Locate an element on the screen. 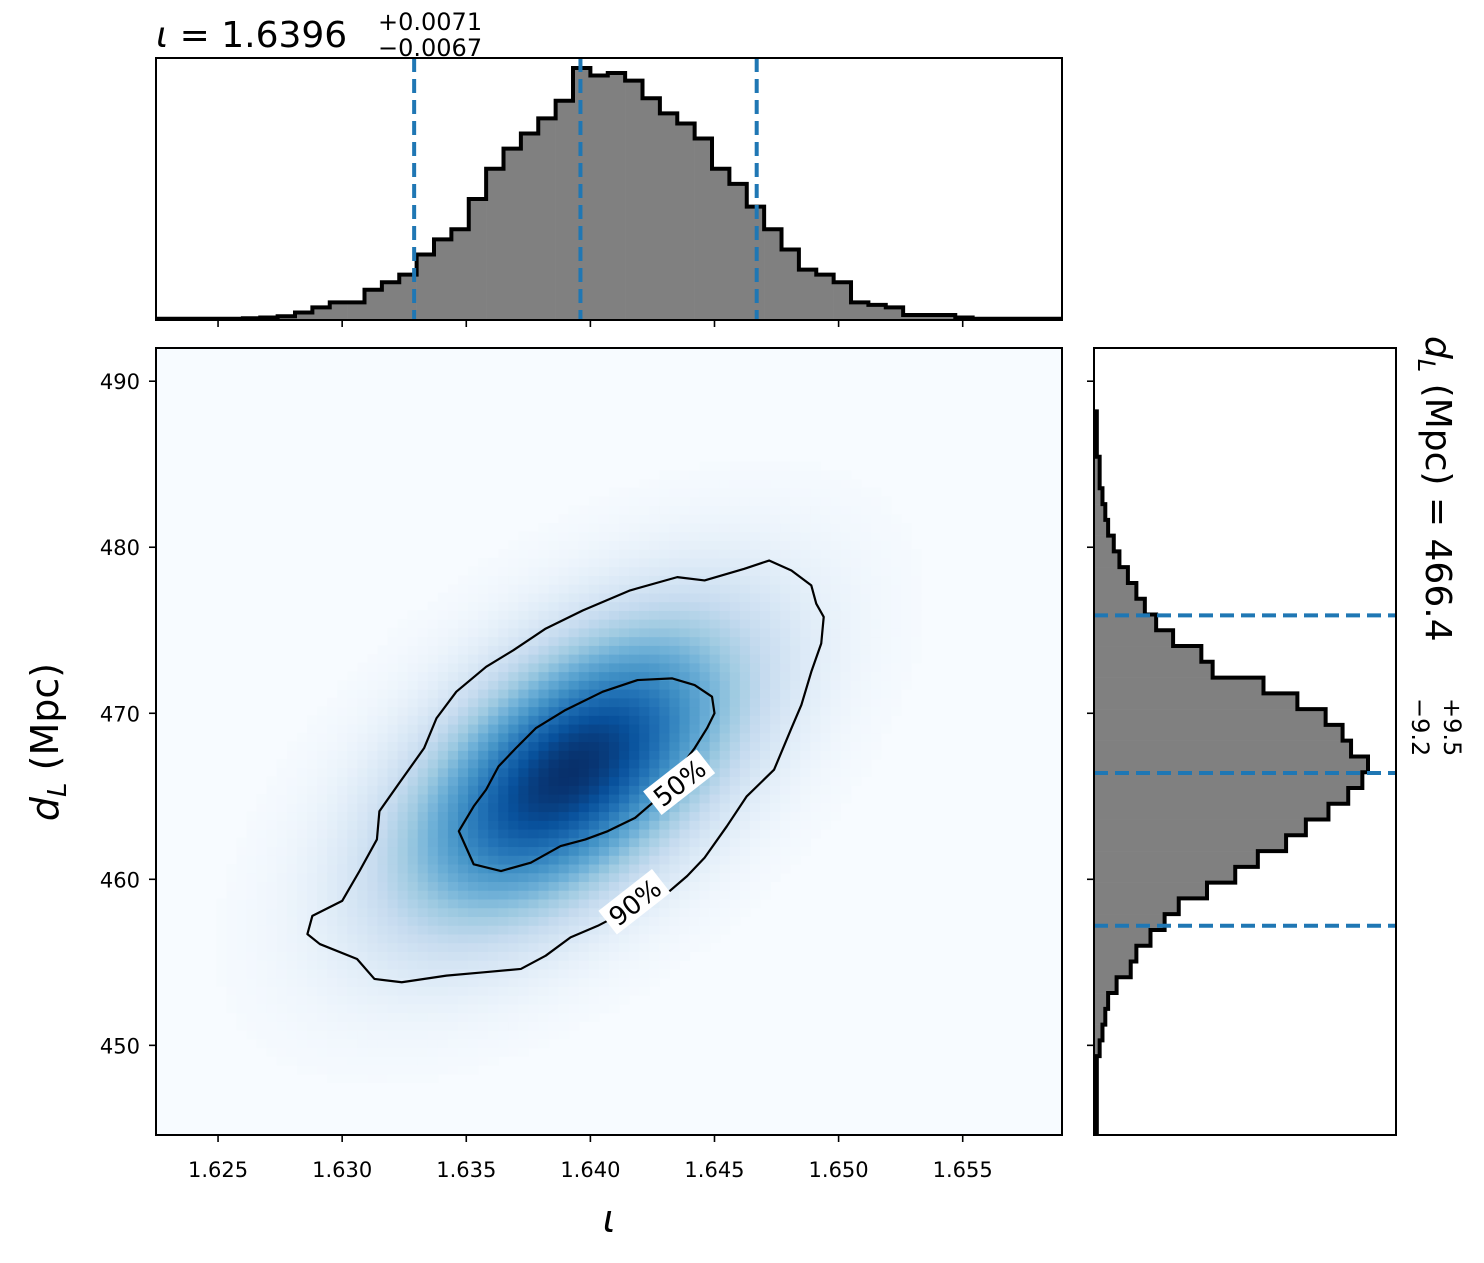 The image size is (1484, 1263). x-tick-label: 1.650 is located at coordinates (839, 1170).